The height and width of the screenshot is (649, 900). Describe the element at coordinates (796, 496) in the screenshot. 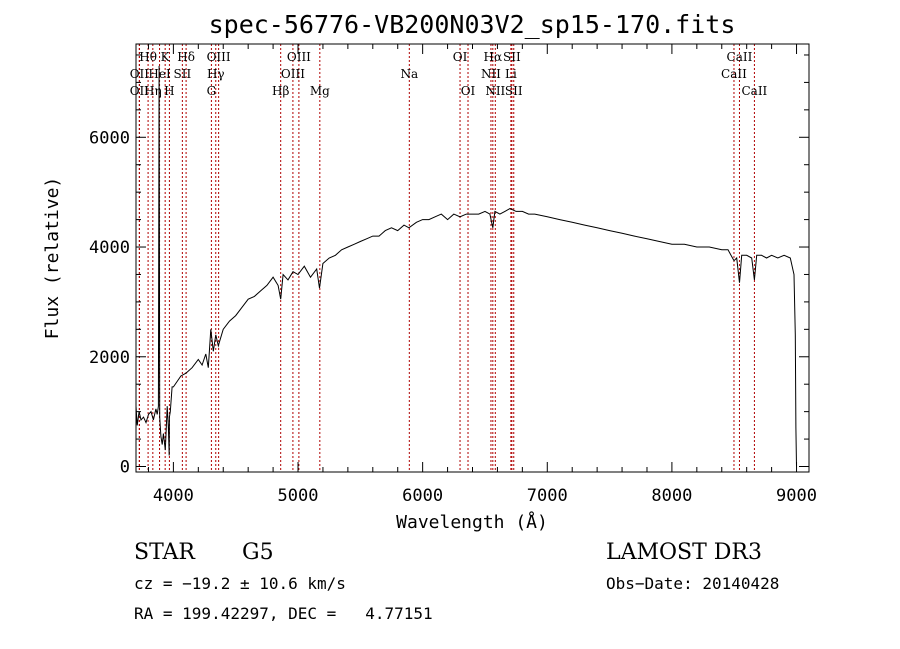

I see `x-tick-label: 9000` at that location.